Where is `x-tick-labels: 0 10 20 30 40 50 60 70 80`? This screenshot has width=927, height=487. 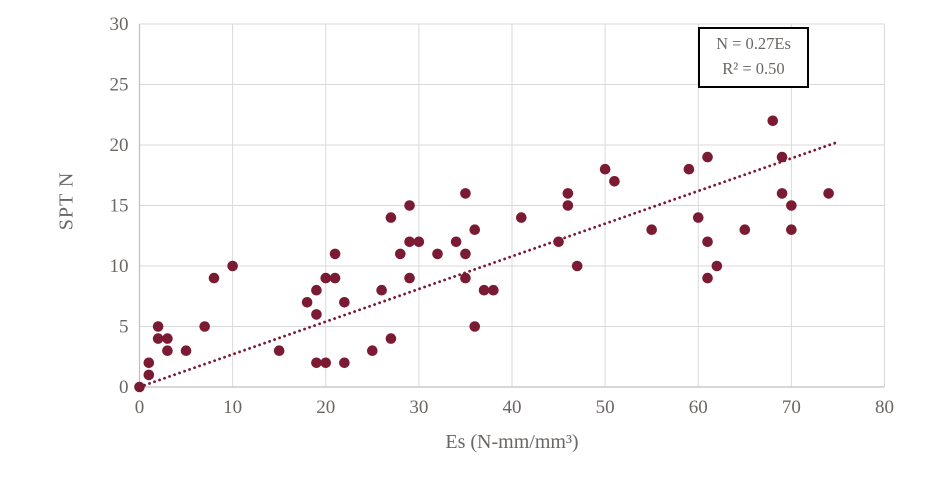 x-tick-labels: 0 10 20 30 40 50 60 70 80 is located at coordinates (514, 407).